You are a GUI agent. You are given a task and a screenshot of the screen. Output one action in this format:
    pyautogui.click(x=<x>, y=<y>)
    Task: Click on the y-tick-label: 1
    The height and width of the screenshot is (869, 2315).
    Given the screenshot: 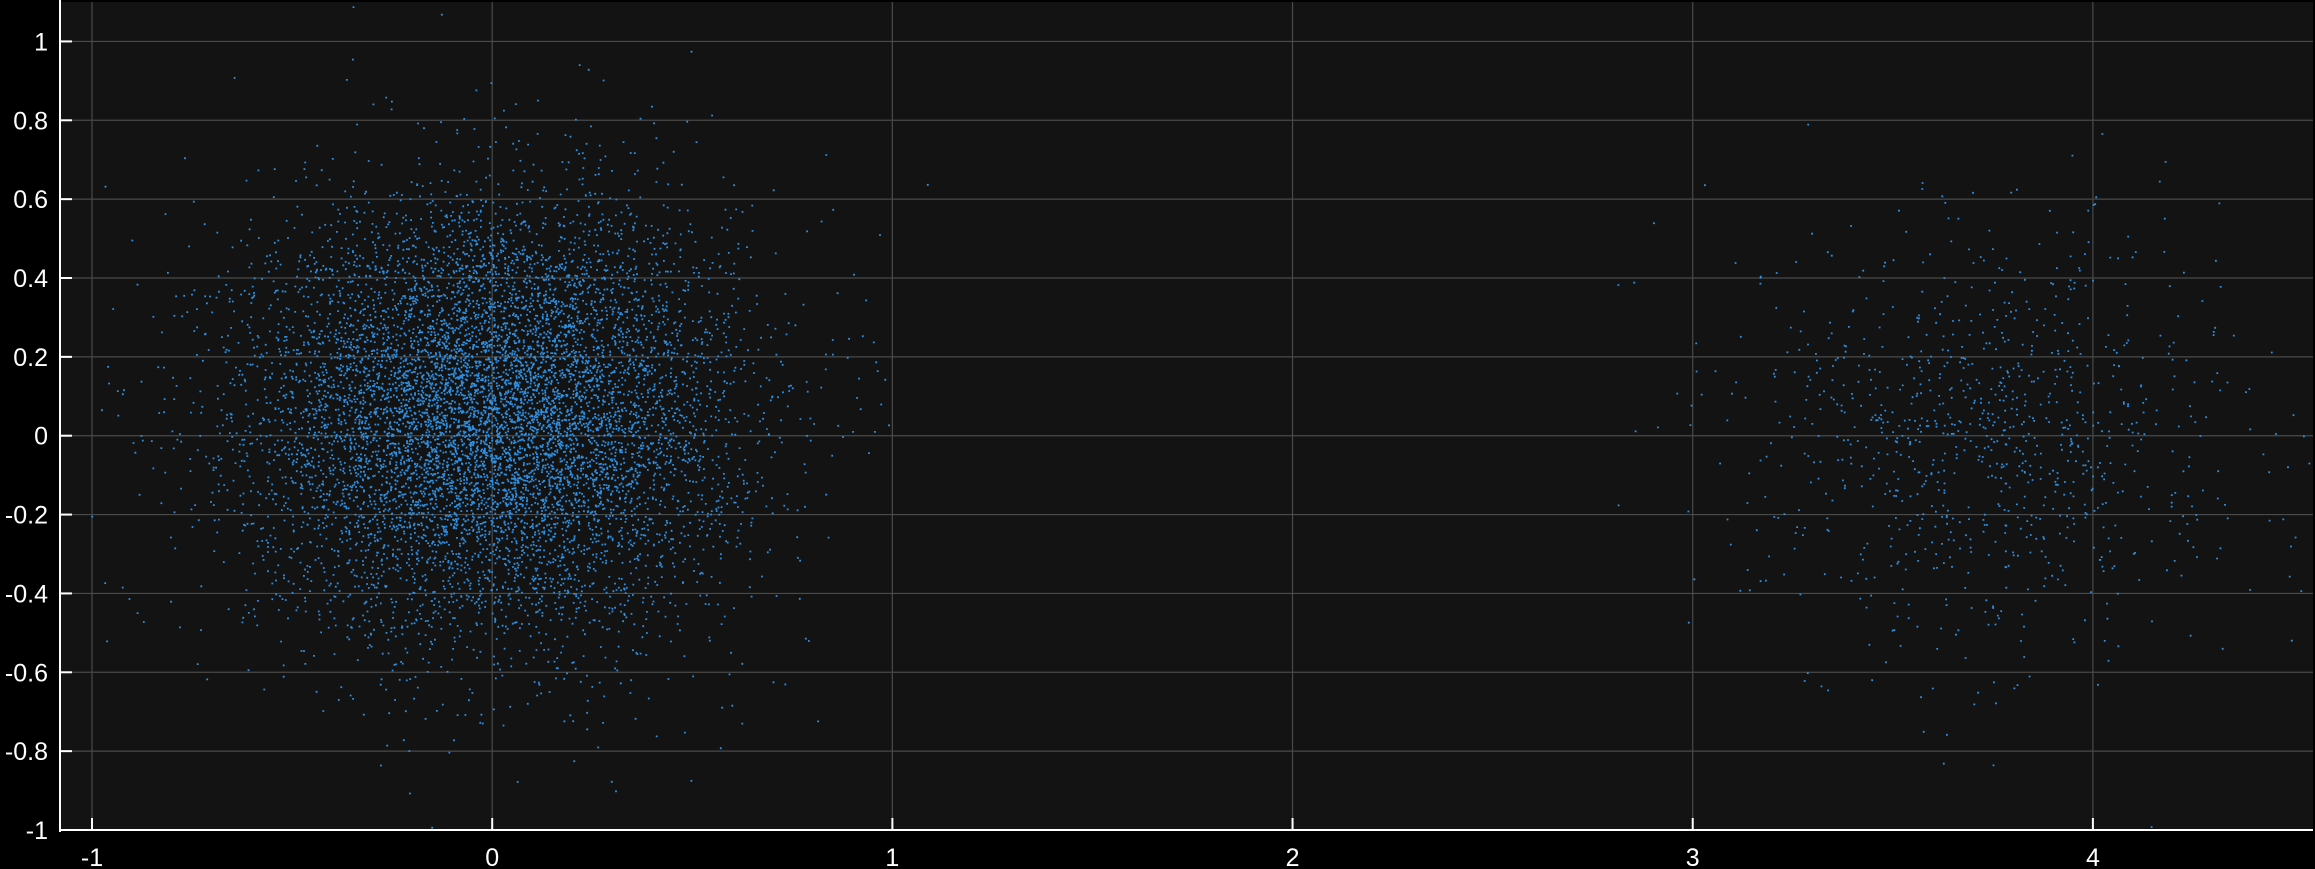 What is the action you would take?
    pyautogui.click(x=41, y=42)
    